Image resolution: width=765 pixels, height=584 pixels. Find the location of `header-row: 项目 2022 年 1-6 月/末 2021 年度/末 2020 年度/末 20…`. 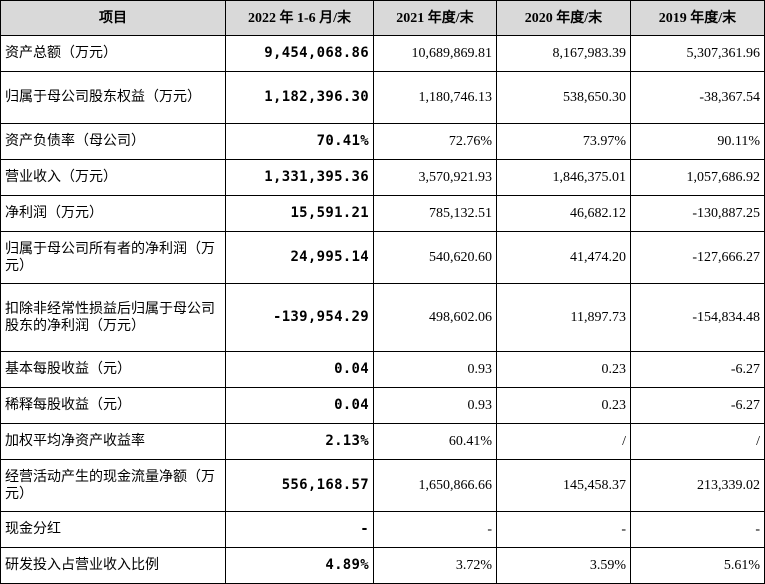

header-row: 项目 2022 年 1-6 月/末 2021 年度/末 2020 年度/末 20… is located at coordinates (382, 18).